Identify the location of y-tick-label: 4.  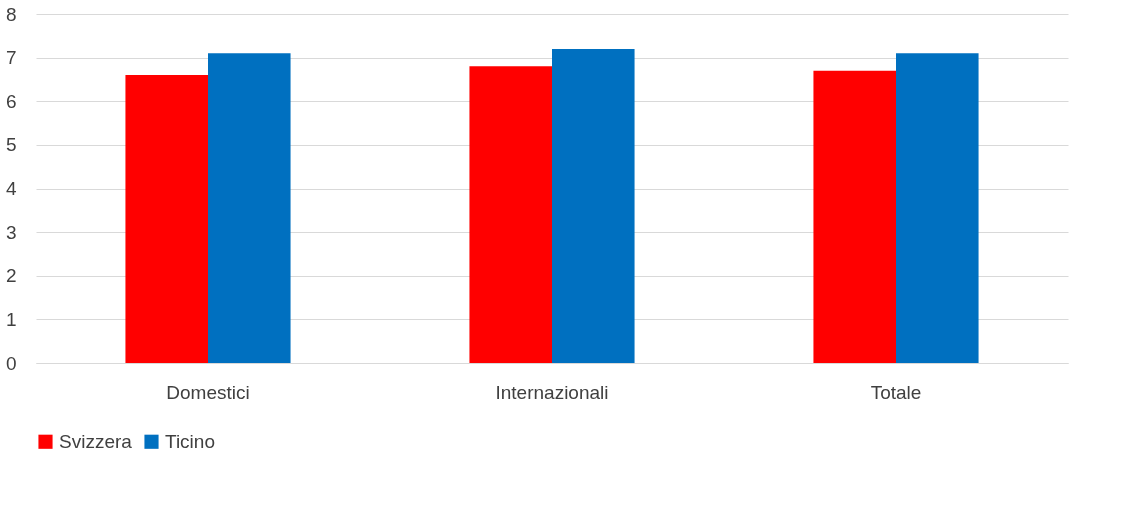
(11, 188).